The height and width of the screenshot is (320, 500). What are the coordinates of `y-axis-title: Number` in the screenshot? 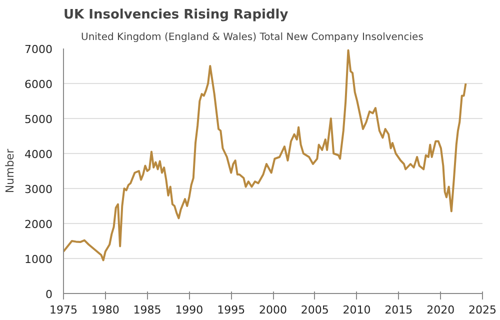 It's located at (10, 171).